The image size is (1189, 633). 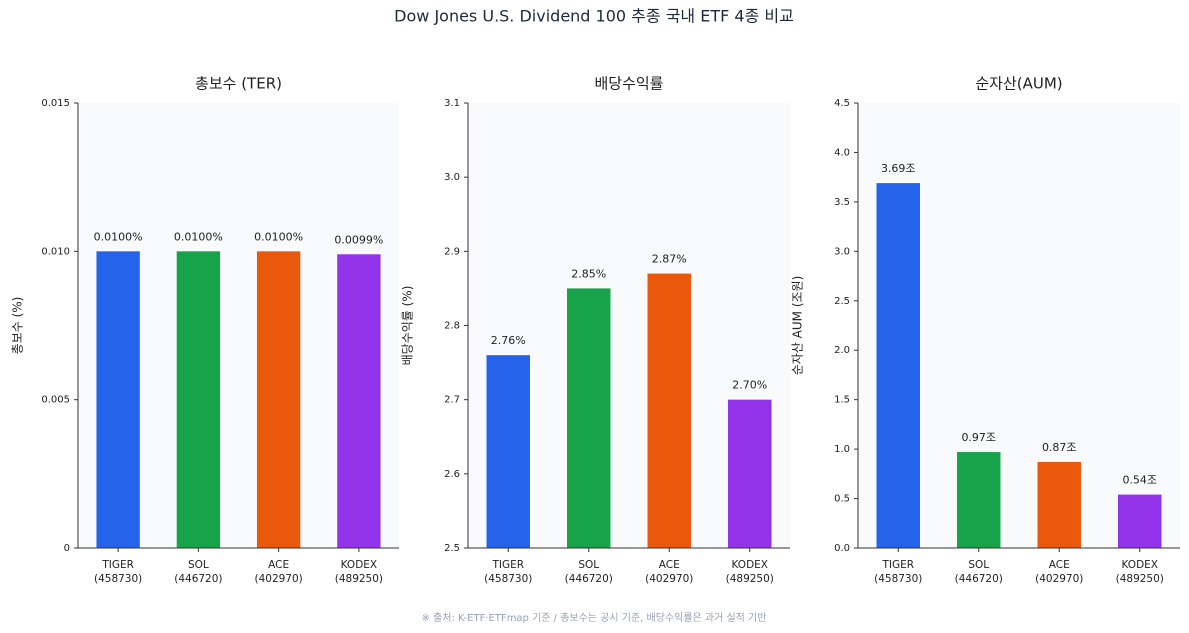 What do you see at coordinates (1139, 480) in the screenshot?
I see `value-label: 0.54조` at bounding box center [1139, 480].